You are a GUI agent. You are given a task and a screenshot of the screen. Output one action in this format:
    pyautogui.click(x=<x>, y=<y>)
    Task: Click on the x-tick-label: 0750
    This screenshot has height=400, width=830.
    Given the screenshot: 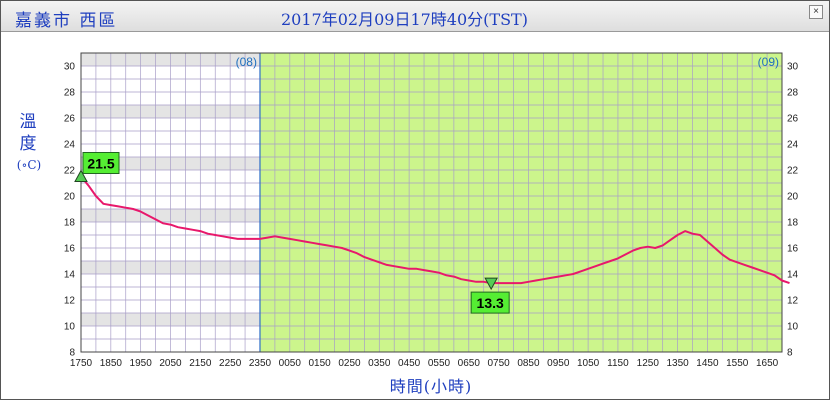 What is the action you would take?
    pyautogui.click(x=498, y=363)
    